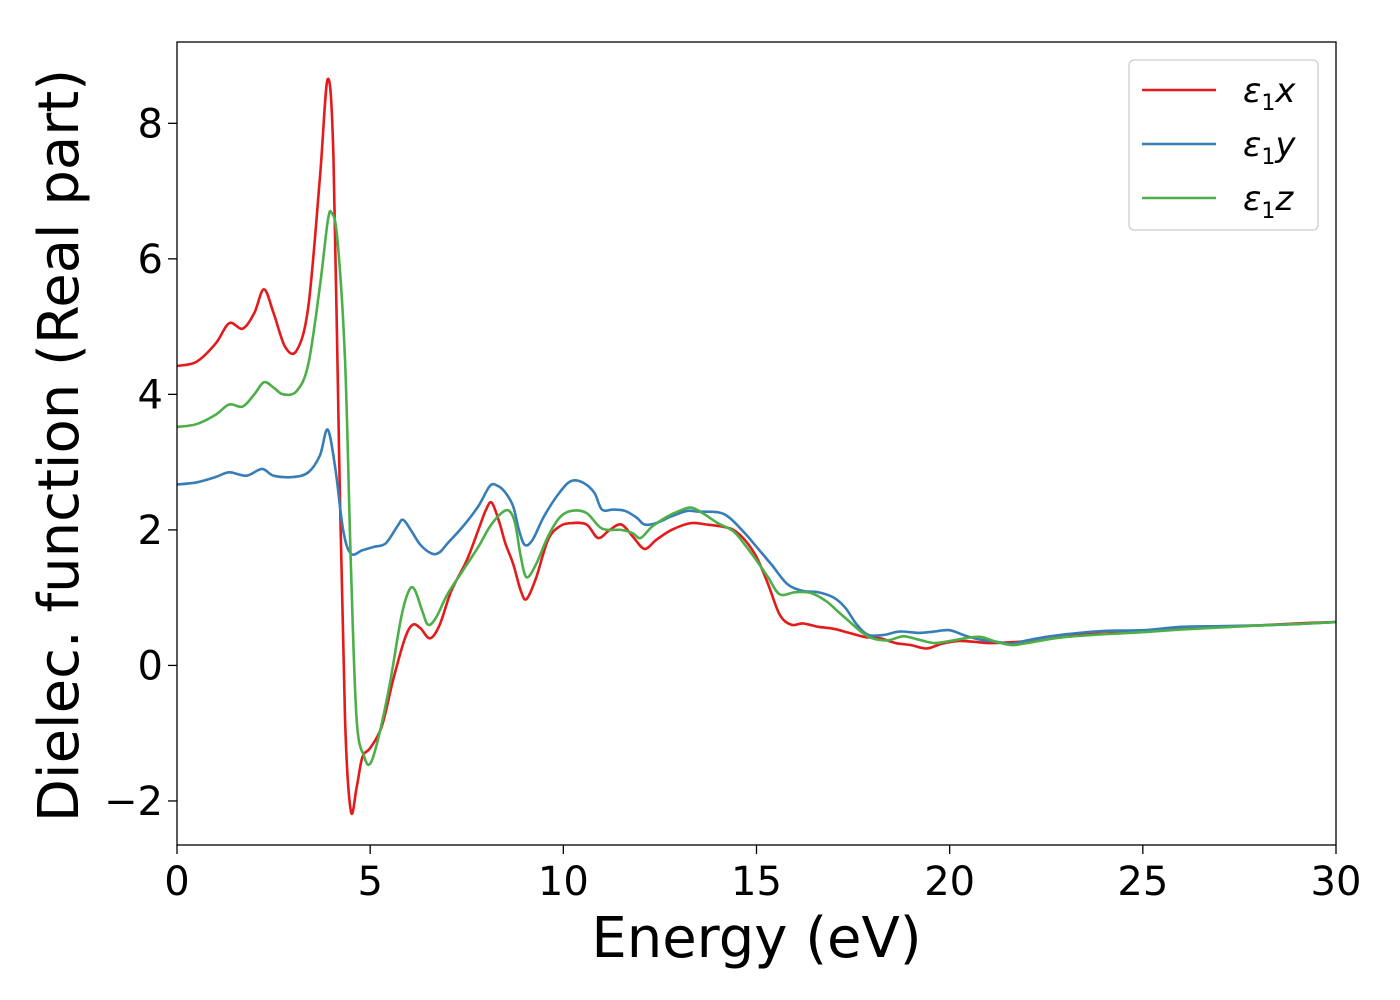 The height and width of the screenshot is (1000, 1400). What do you see at coordinates (756, 938) in the screenshot?
I see `x-axis-title: Energy (eV)` at bounding box center [756, 938].